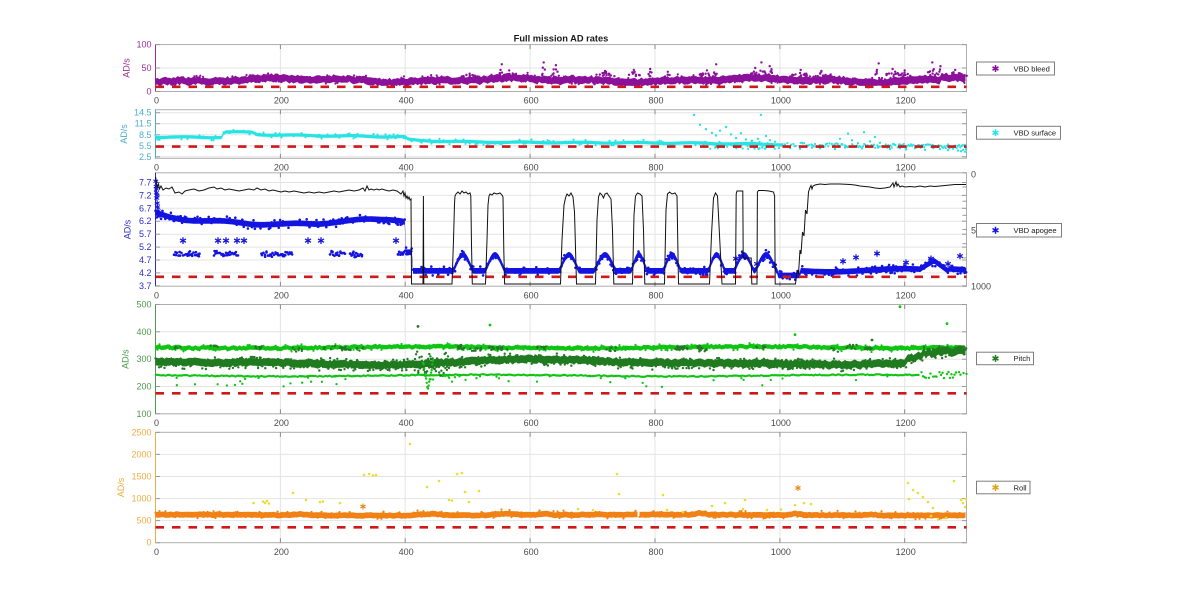  Describe the element at coordinates (143, 359) in the screenshot. I see `svg-text: 300` at that location.